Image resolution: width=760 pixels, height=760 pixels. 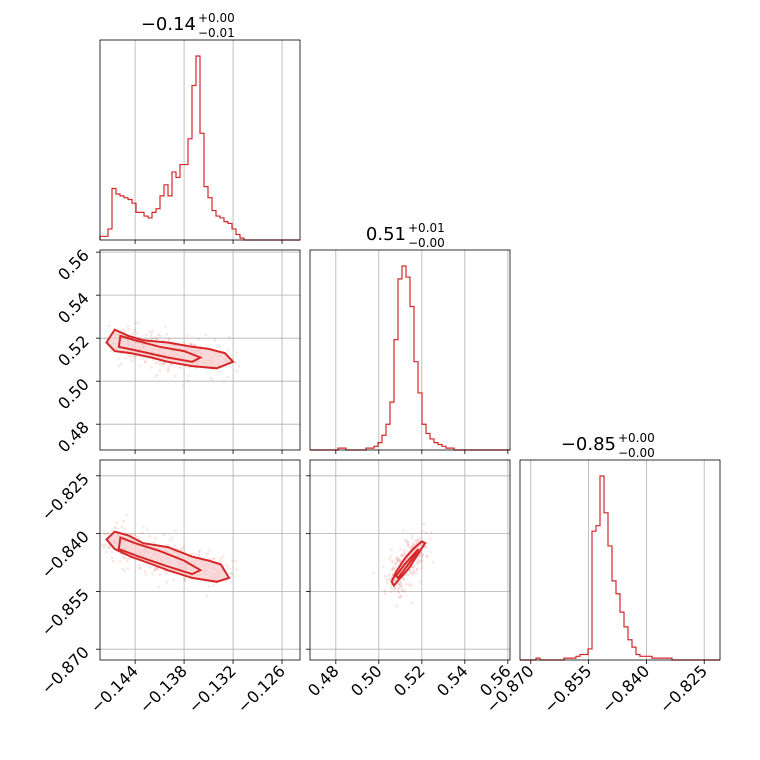 I want to click on hist-panel-1: 0.51 +0.01−0.00, so click(x=410, y=337).